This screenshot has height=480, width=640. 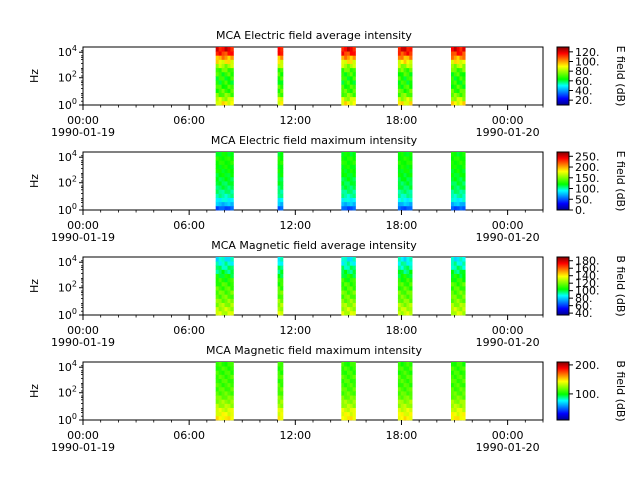 What do you see at coordinates (83, 120) in the screenshot?
I see `x-tick-label: 00:00` at bounding box center [83, 120].